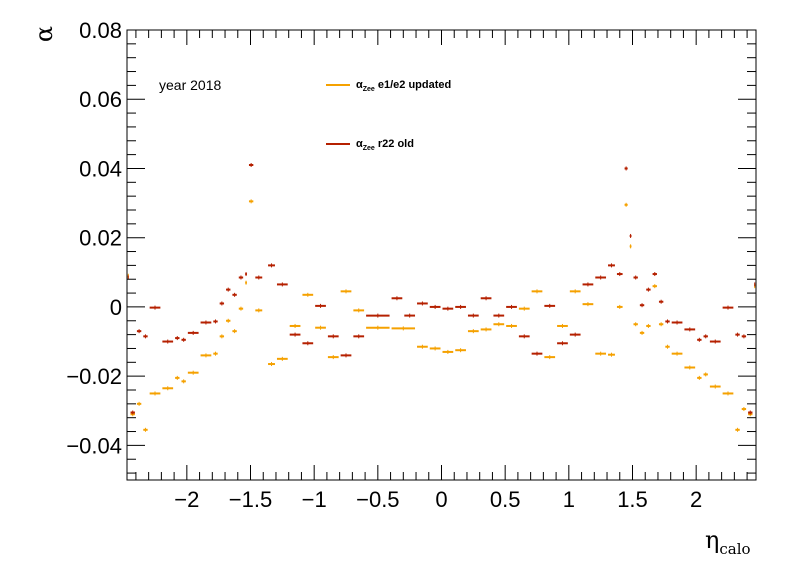 The image size is (796, 572). Describe the element at coordinates (100, 238) in the screenshot. I see `y-tick-label: 0.02` at that location.